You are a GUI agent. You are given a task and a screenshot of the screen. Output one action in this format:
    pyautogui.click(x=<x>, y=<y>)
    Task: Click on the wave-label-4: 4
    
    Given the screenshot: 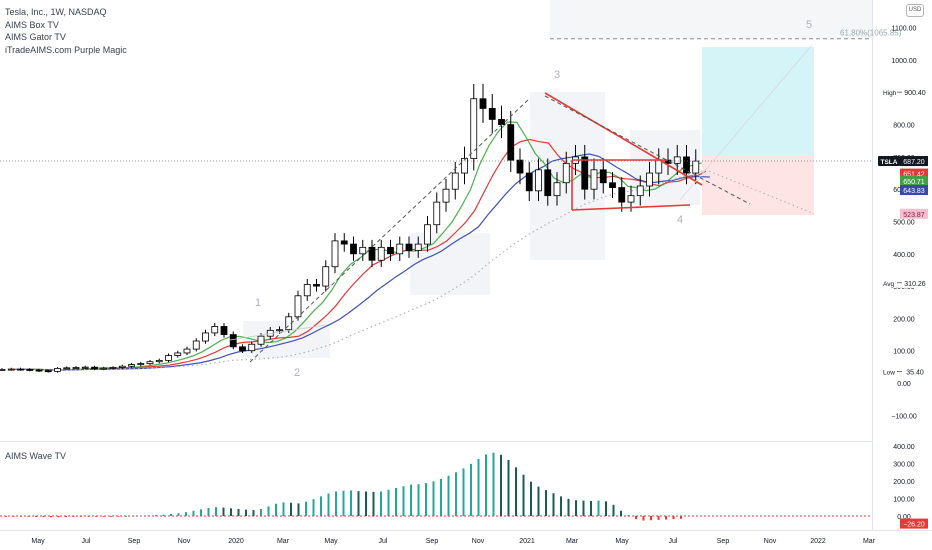 What is the action you would take?
    pyautogui.click(x=680, y=220)
    